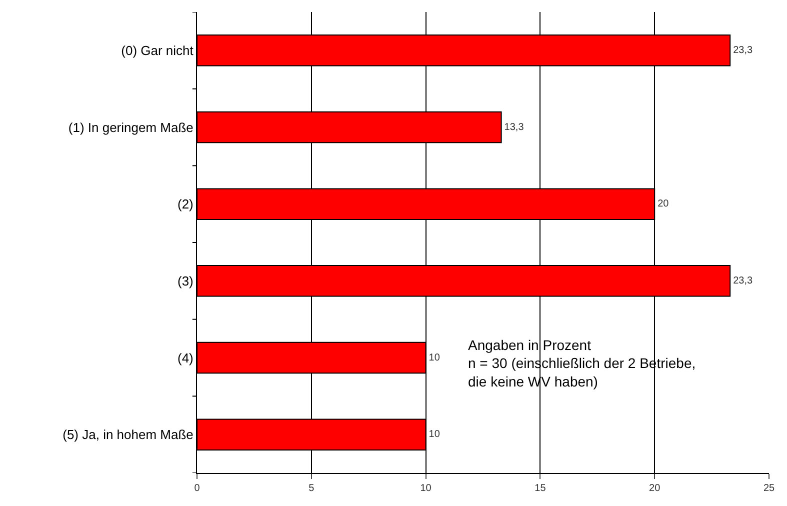 The width and height of the screenshot is (787, 506). I want to click on x-tick-label: 15, so click(540, 488).